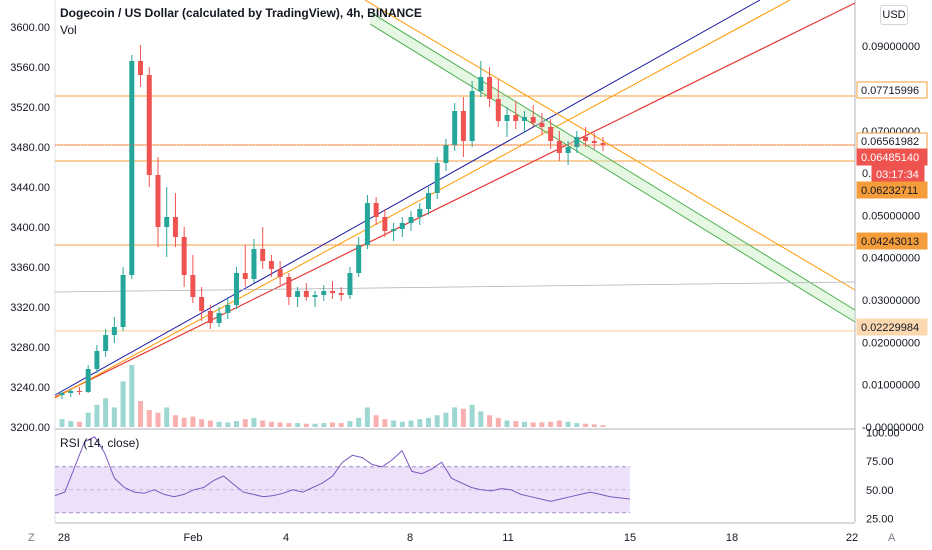 The image size is (932, 550). What do you see at coordinates (30, 188) in the screenshot?
I see `left-axis-tick: 3440.00` at bounding box center [30, 188].